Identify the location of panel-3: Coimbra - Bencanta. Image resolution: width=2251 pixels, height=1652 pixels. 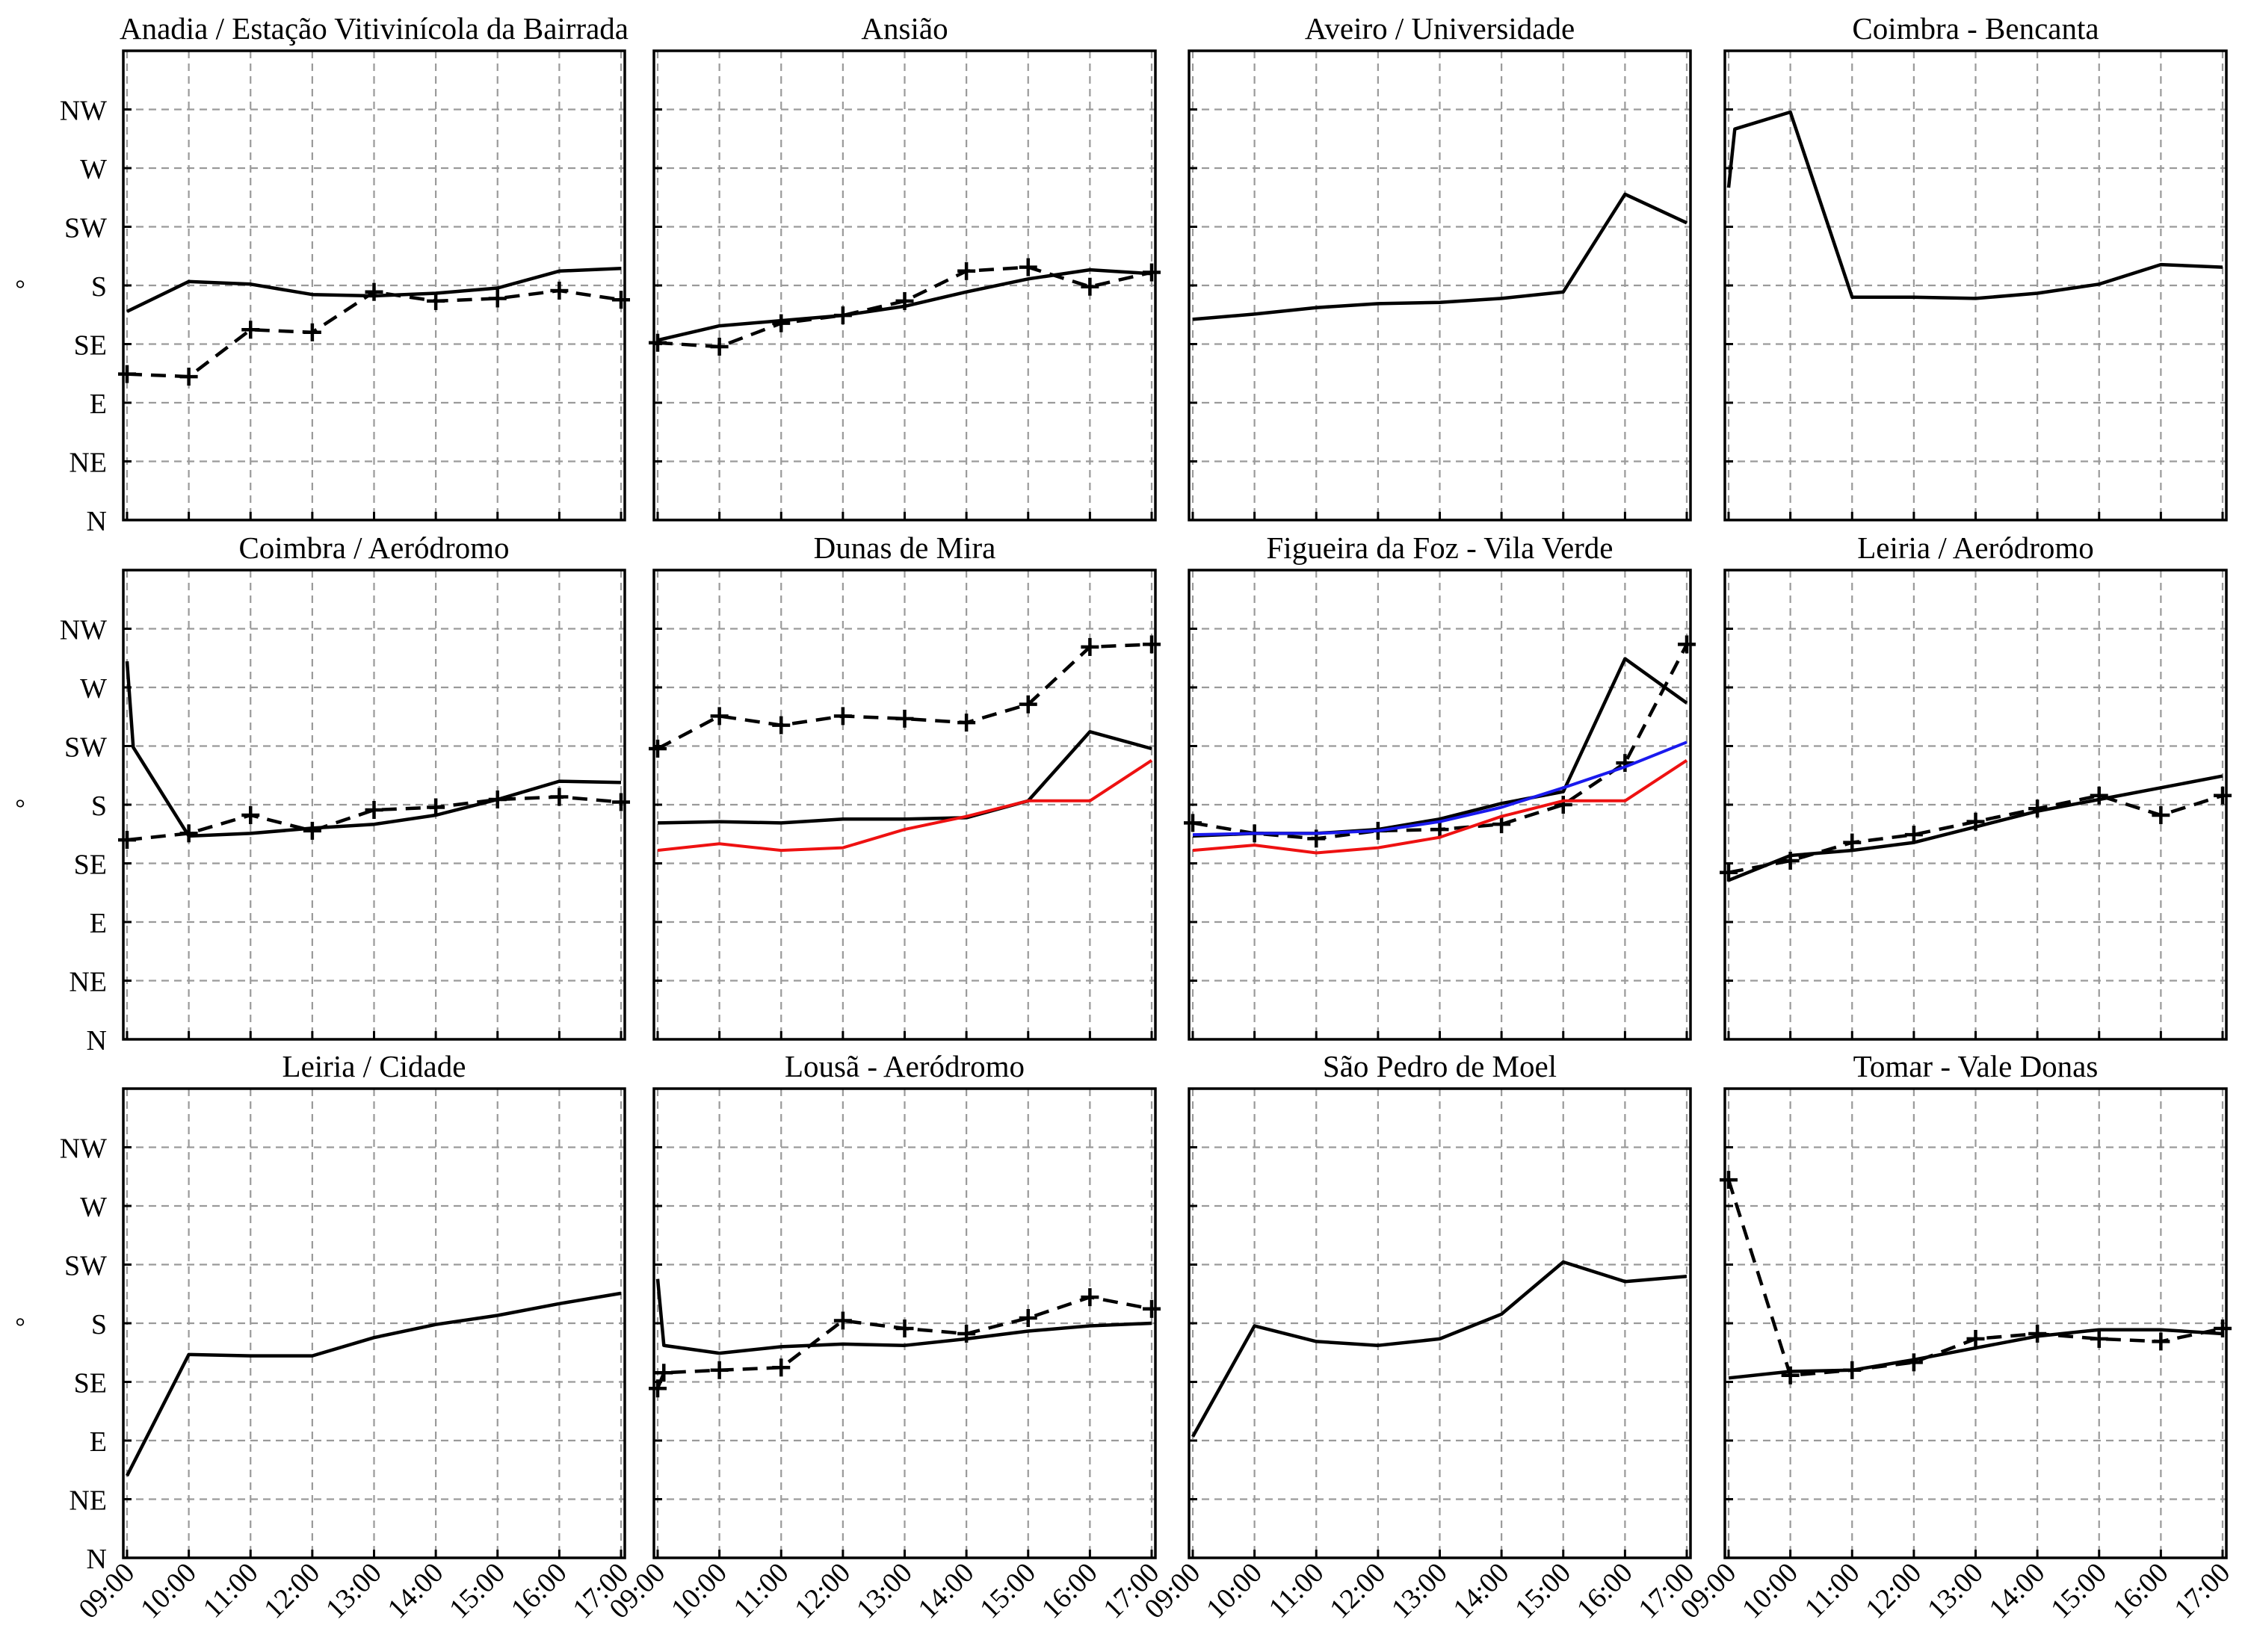
(1975, 266).